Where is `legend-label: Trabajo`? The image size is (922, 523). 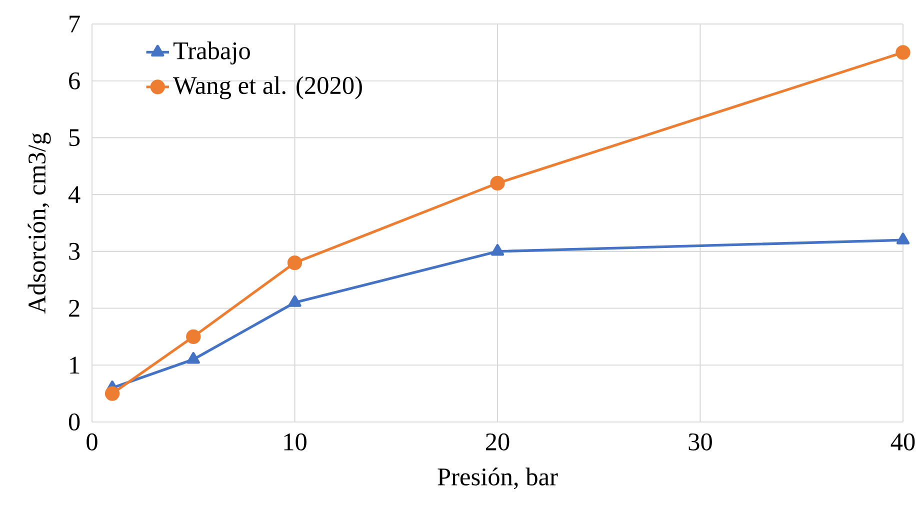 legend-label: Trabajo is located at coordinates (211, 53).